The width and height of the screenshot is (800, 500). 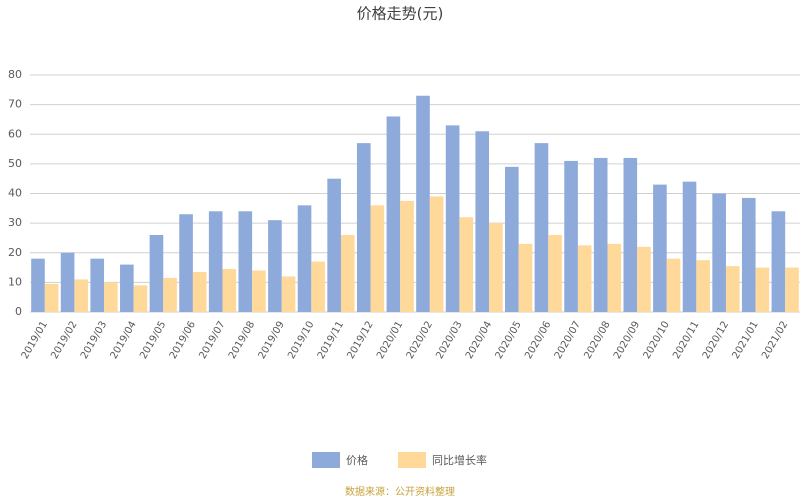 I want to click on x-tick-label: 2019/11, so click(x=331, y=340).